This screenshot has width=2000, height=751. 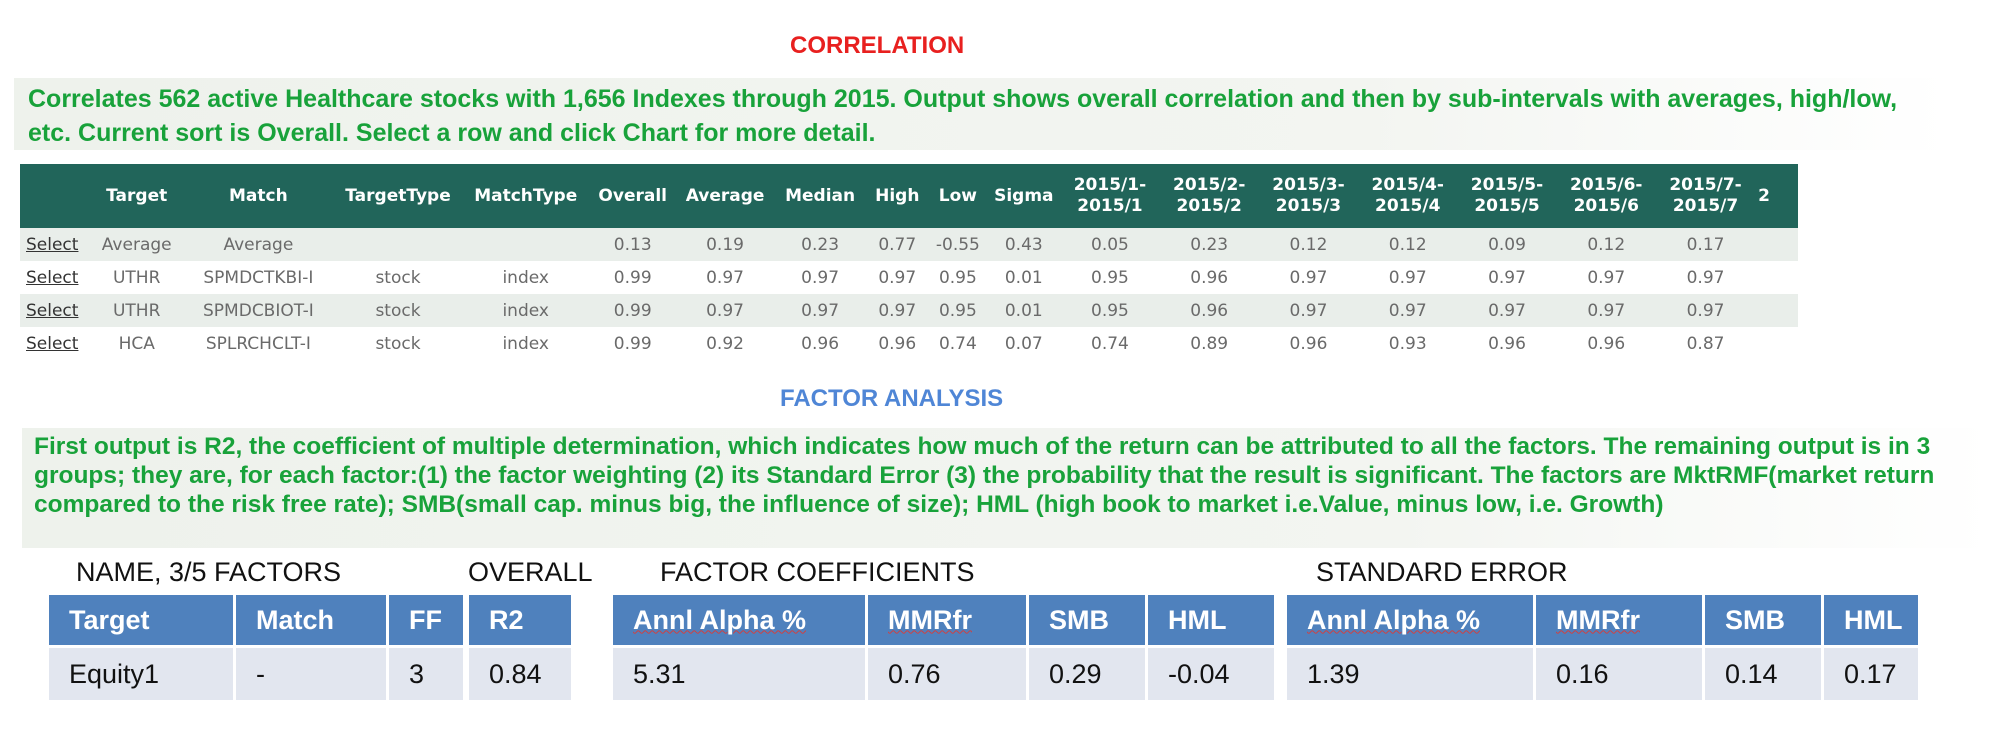 What do you see at coordinates (1110, 277) in the screenshot?
I see `cell-interval: 0.95` at bounding box center [1110, 277].